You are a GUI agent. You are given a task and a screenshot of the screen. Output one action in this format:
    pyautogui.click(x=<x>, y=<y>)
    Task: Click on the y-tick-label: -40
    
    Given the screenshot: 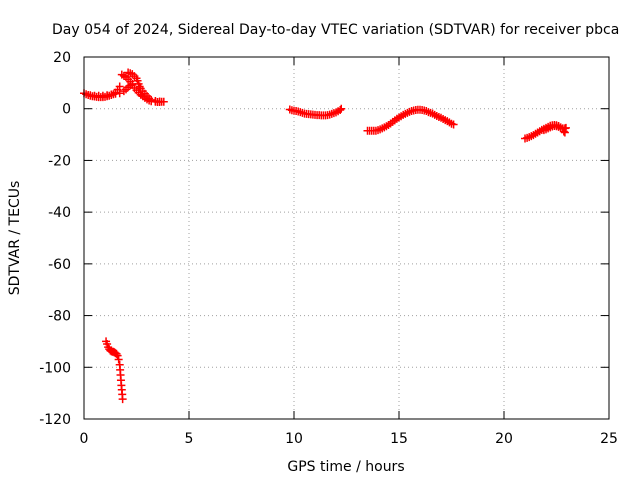 What is the action you would take?
    pyautogui.click(x=59, y=213)
    